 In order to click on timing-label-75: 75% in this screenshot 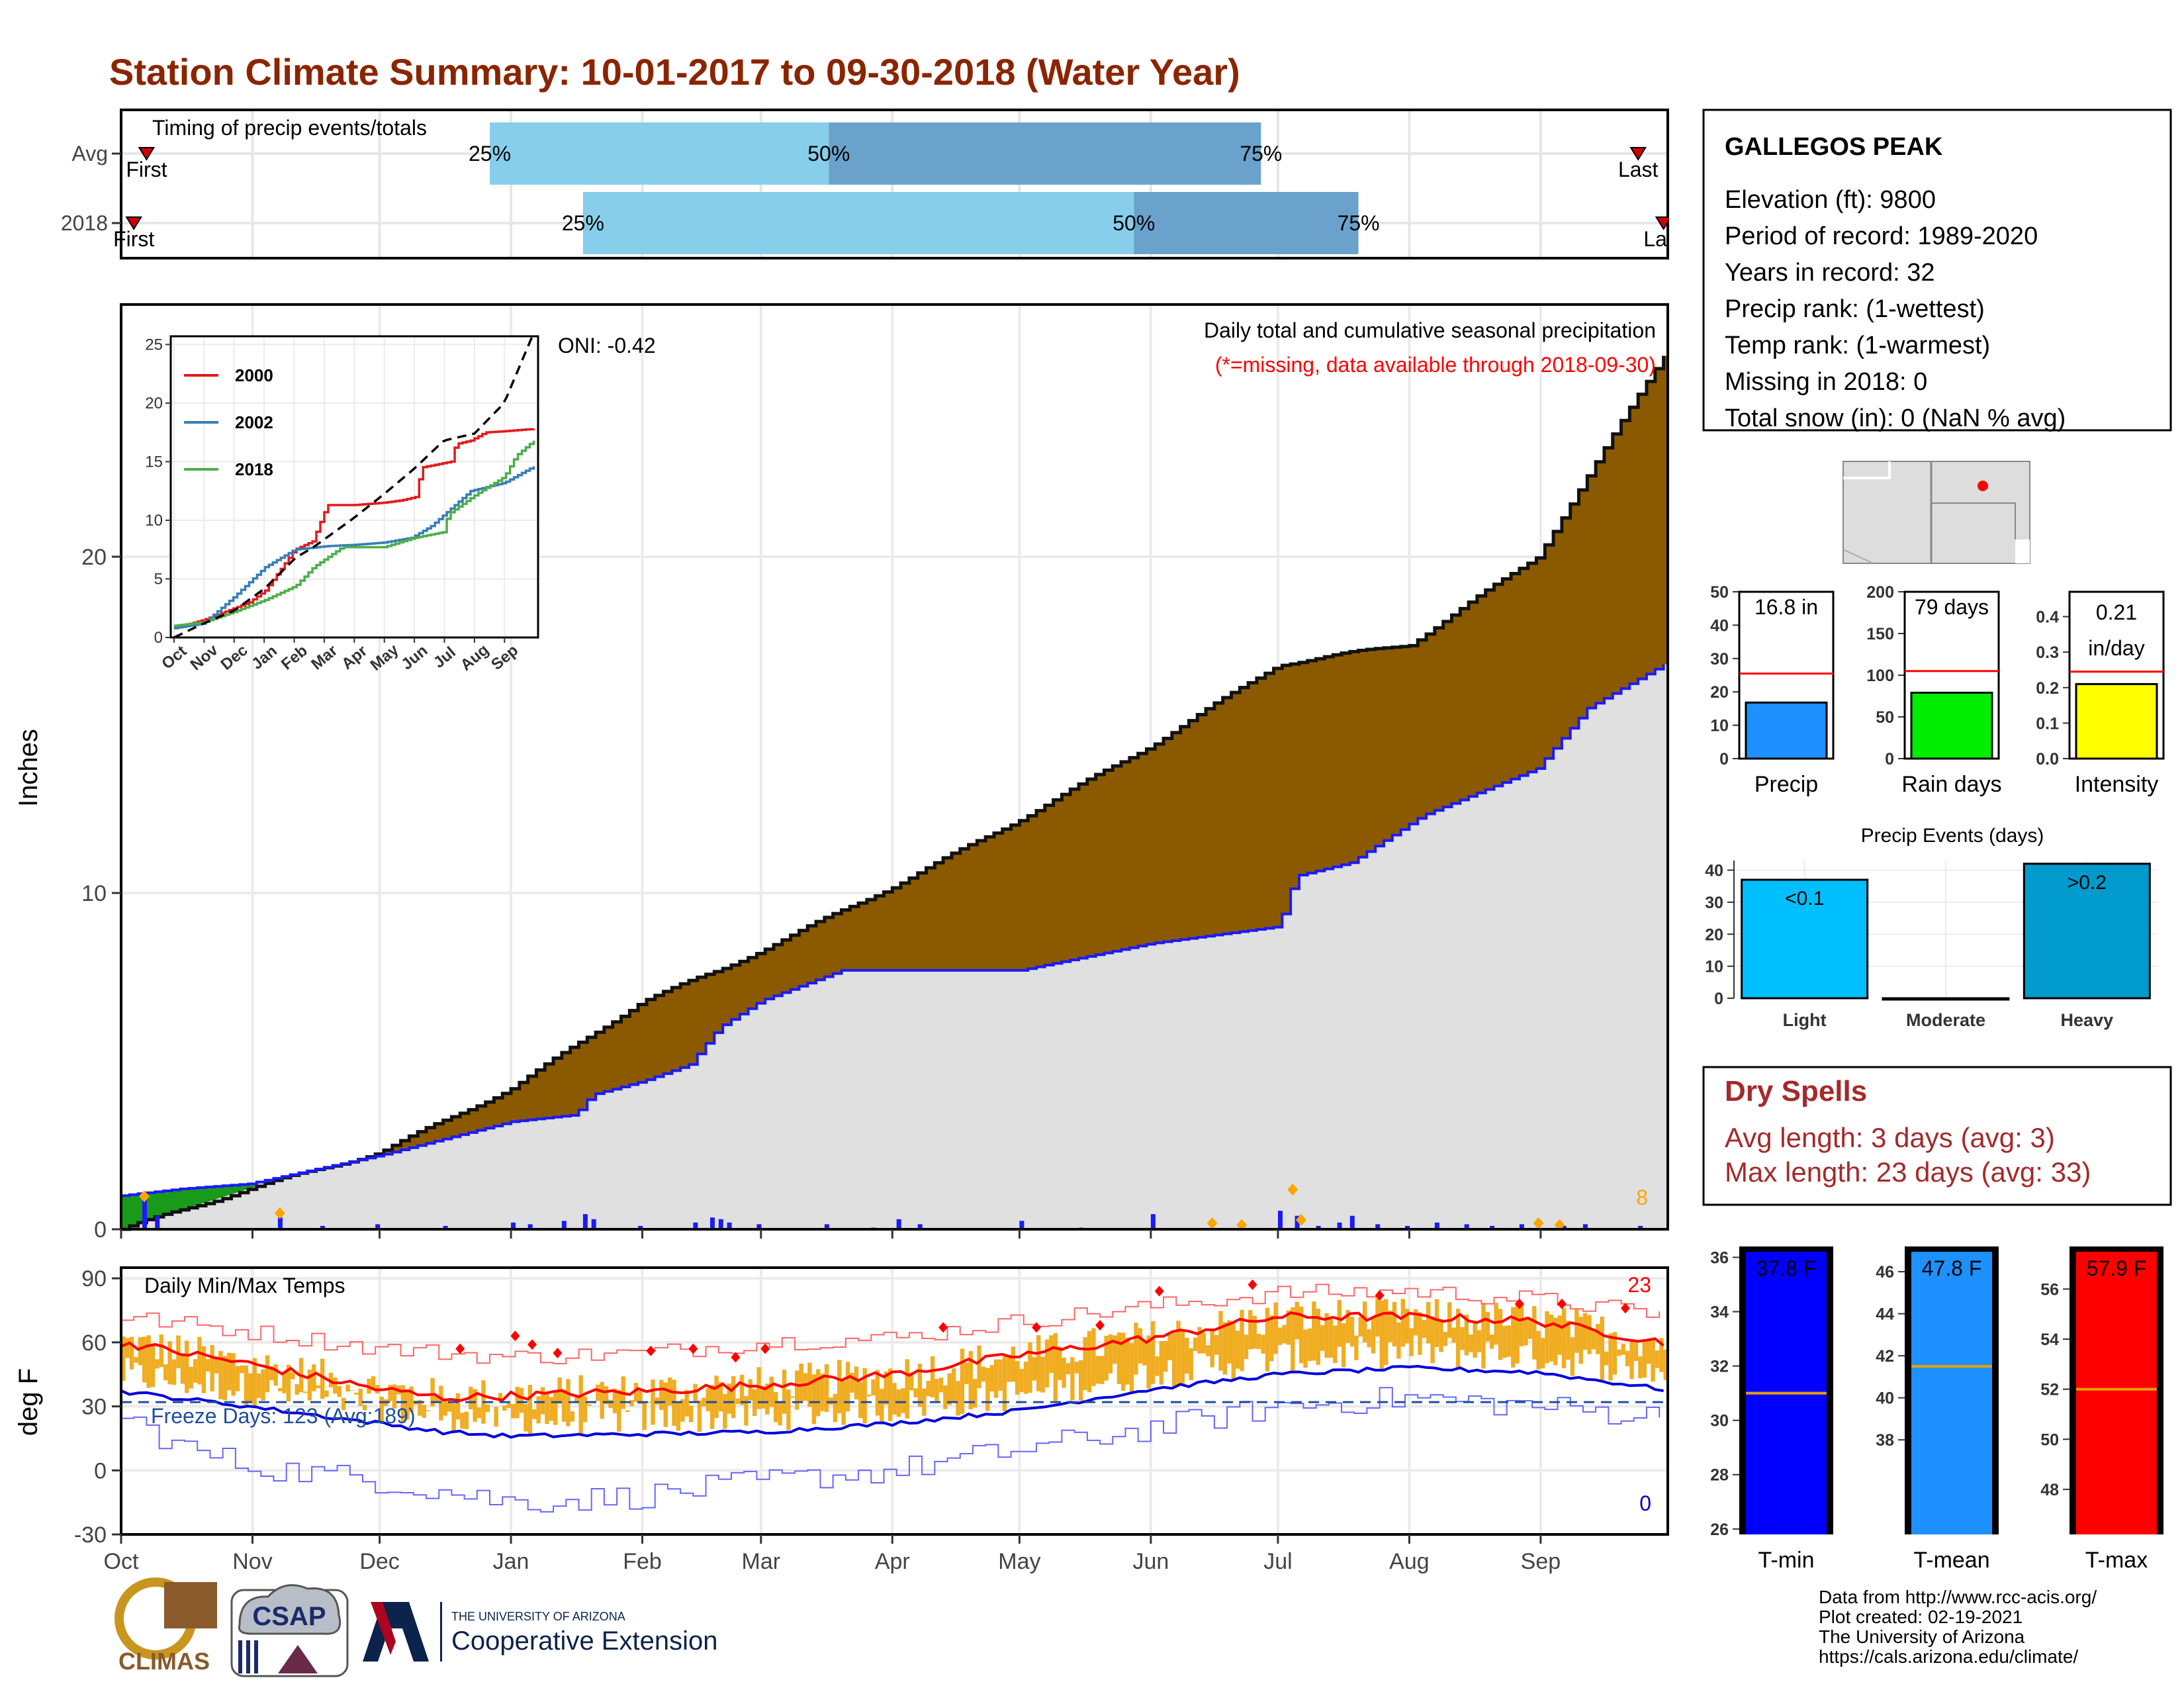, I will do `click(1359, 223)`.